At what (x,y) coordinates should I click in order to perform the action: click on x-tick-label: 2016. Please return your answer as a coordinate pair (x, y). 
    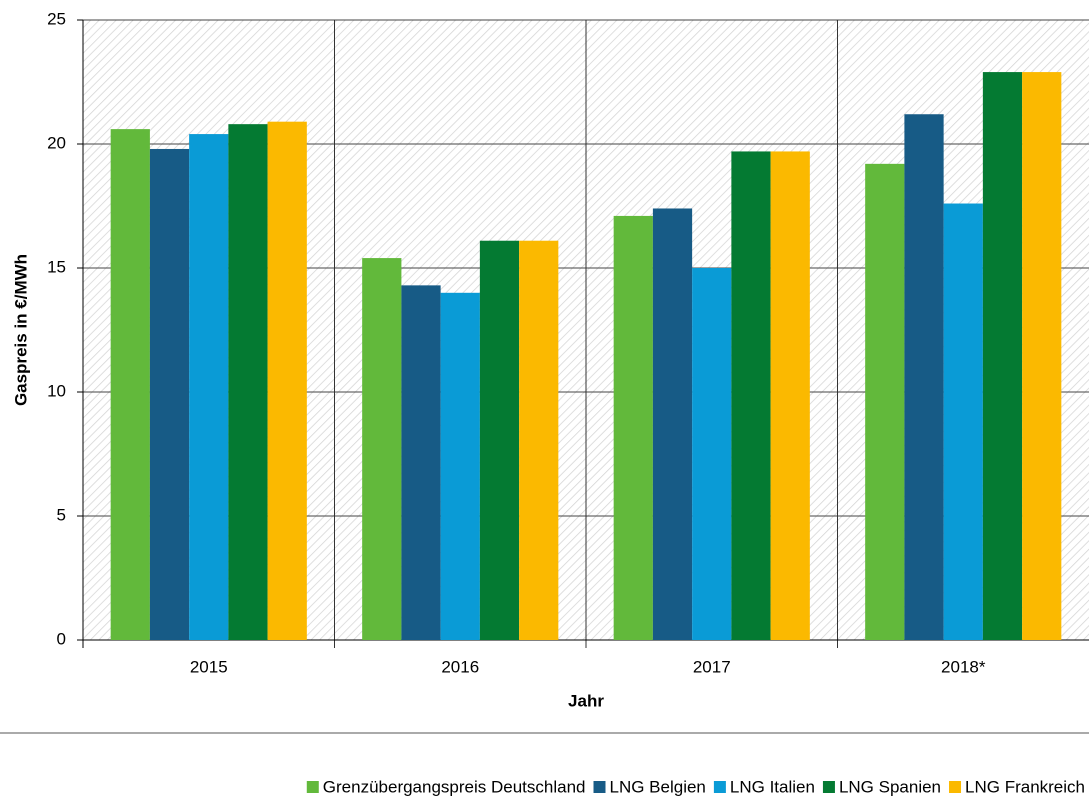
    Looking at the image, I should click on (460, 666).